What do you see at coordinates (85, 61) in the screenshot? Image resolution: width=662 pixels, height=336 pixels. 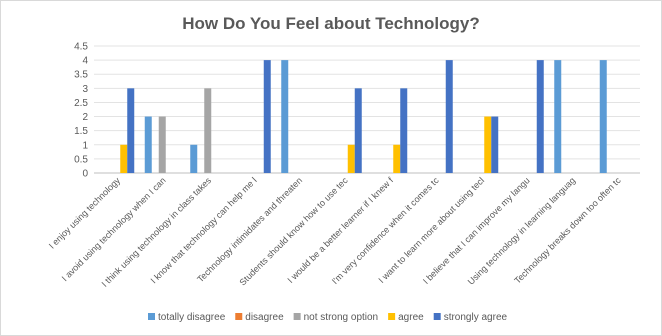 I see `y-tick-label: 4` at bounding box center [85, 61].